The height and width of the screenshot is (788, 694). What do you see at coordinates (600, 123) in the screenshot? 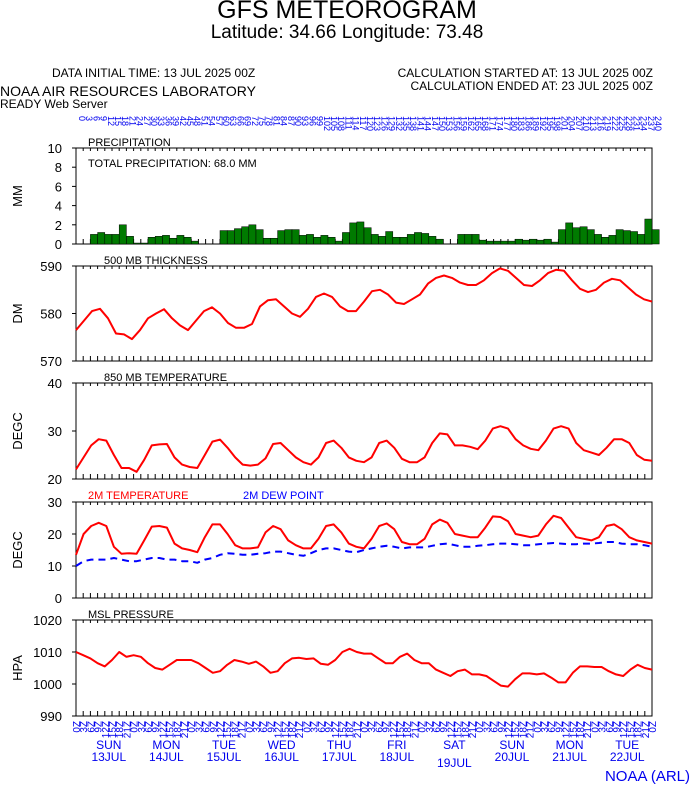
I see `top-axis-hour-label: 216` at bounding box center [600, 123].